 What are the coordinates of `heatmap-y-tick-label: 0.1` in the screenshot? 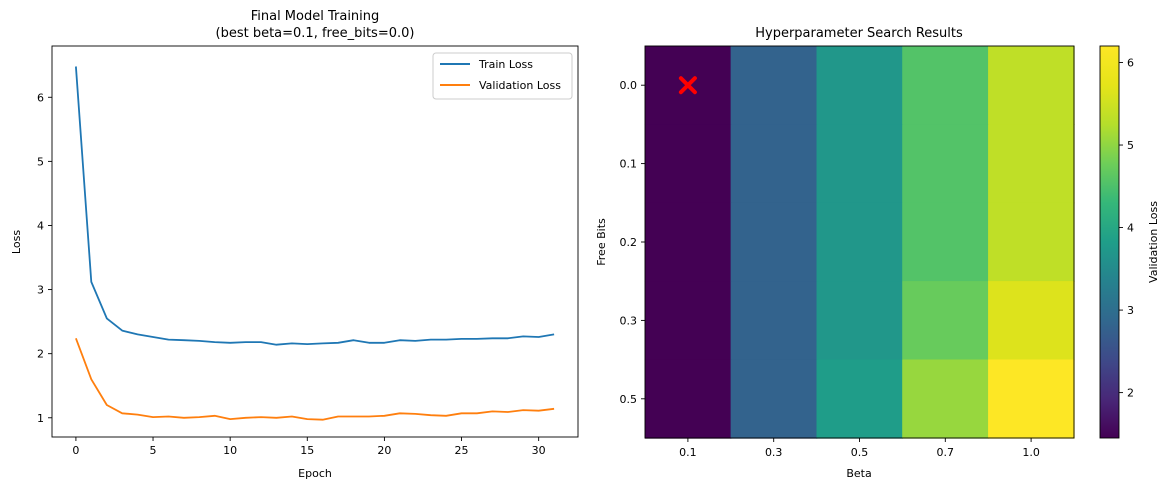 It's located at (629, 164).